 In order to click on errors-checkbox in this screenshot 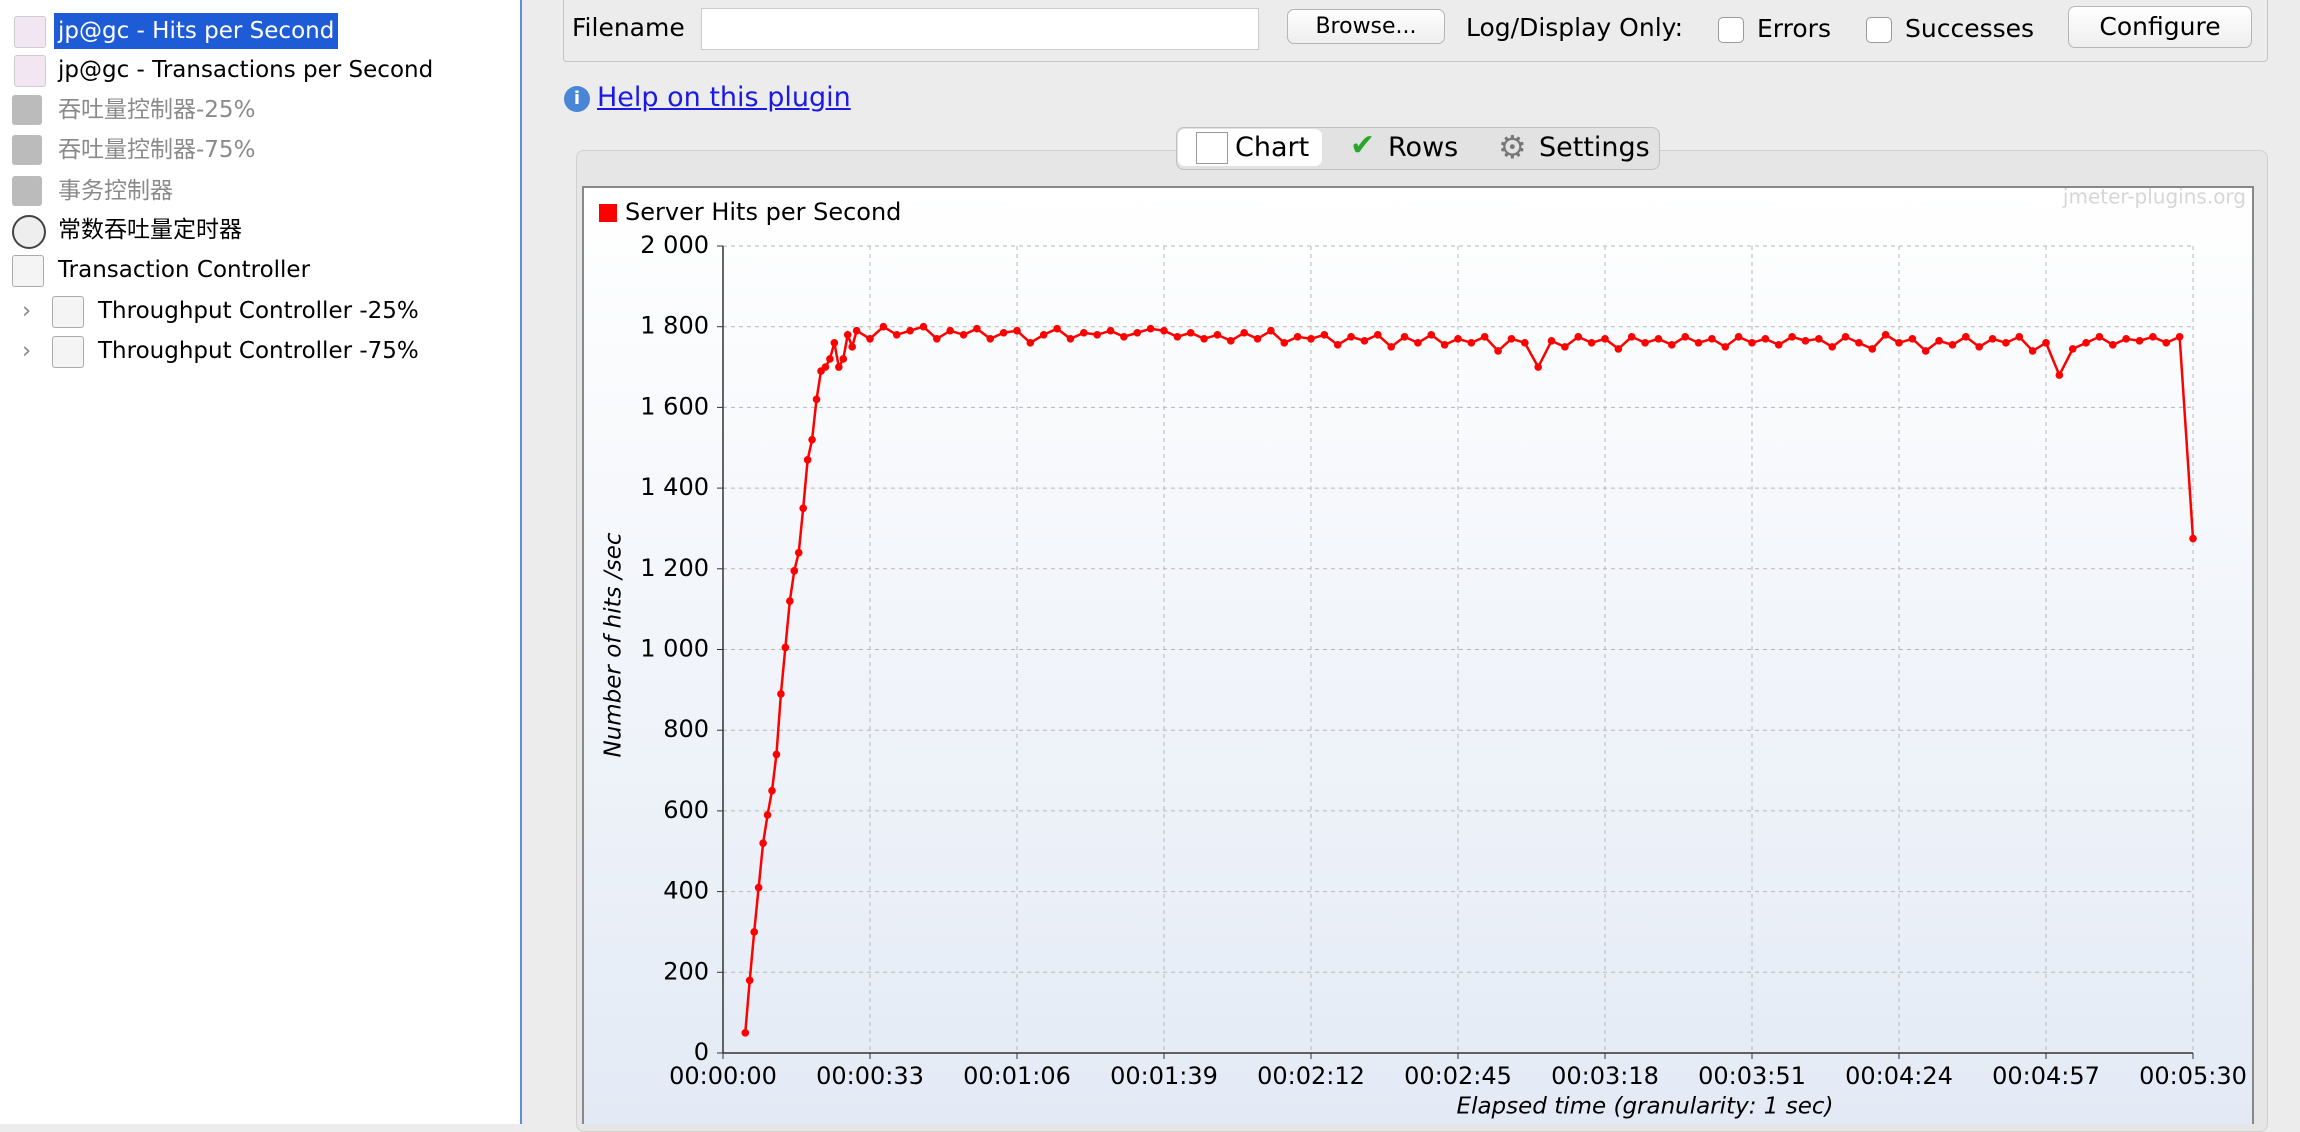, I will do `click(1731, 30)`.